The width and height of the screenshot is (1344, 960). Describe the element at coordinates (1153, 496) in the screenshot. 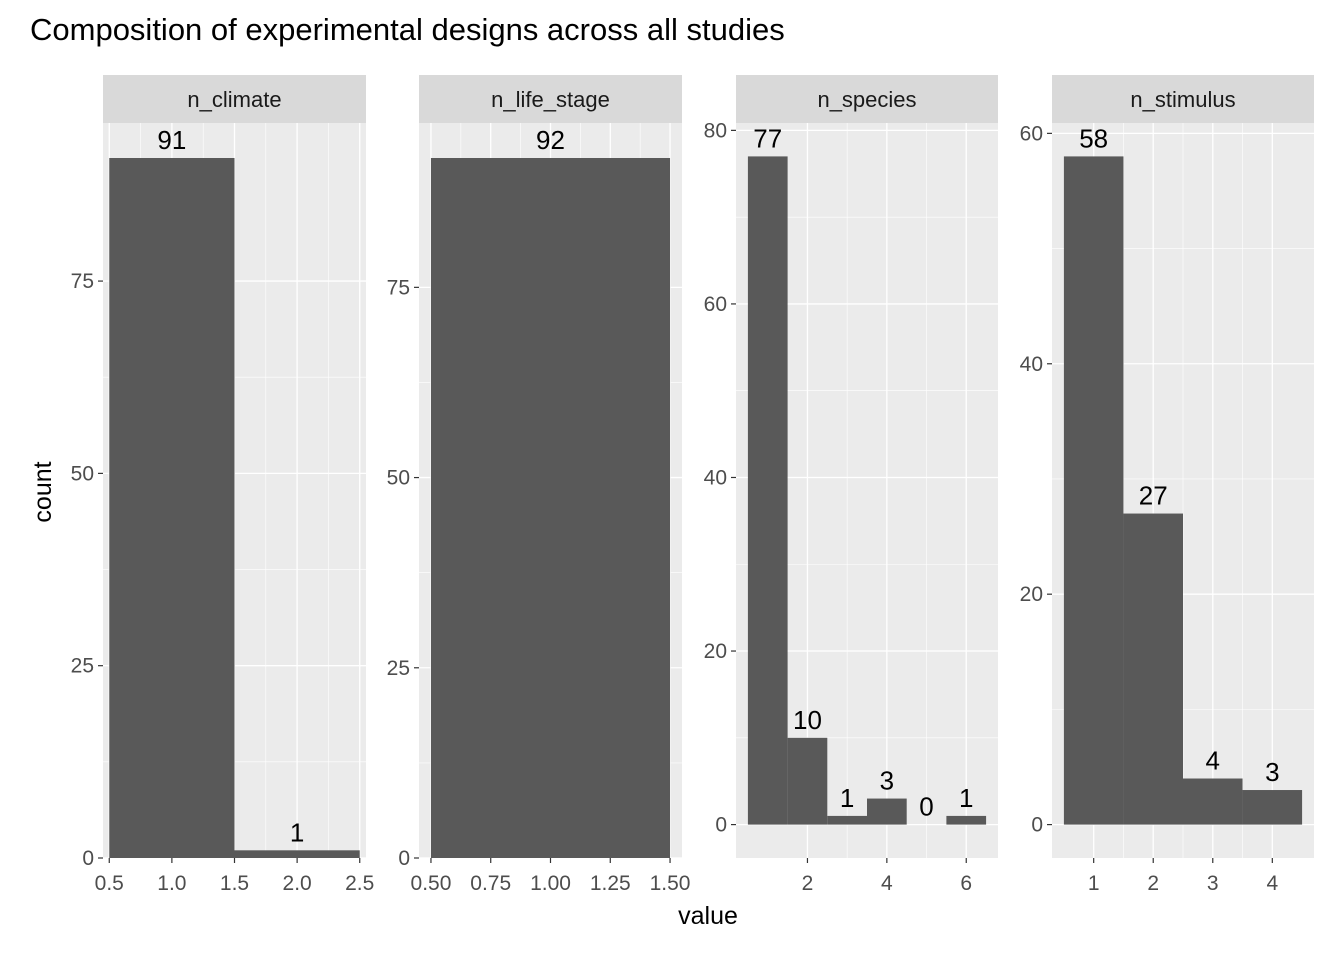

I see `bar-count-label: 27` at that location.